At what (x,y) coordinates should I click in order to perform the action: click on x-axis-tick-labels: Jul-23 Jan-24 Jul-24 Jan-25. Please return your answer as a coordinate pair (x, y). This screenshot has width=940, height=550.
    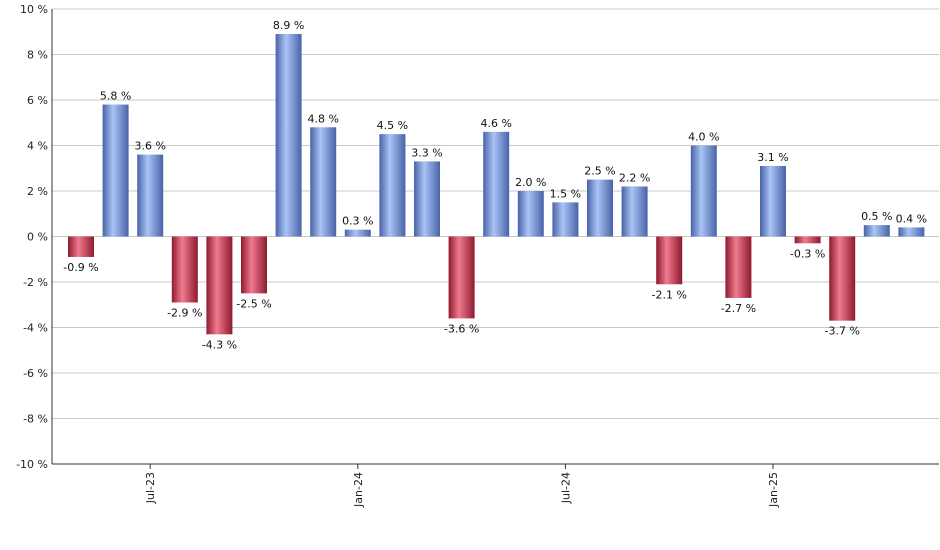
    Looking at the image, I should click on (462, 490).